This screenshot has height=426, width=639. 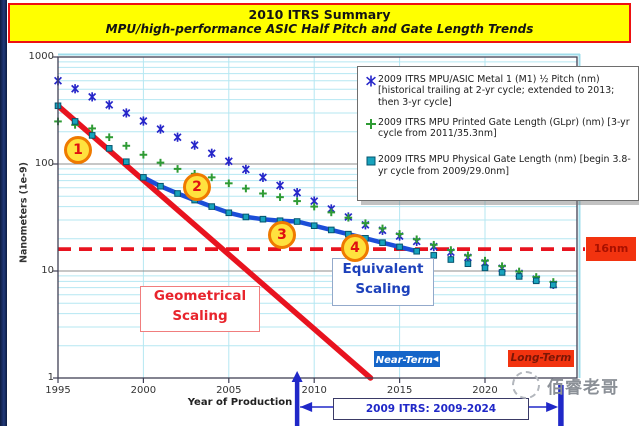 I want to click on near-term-arrow-icon: ◀, so click(x=435, y=359).